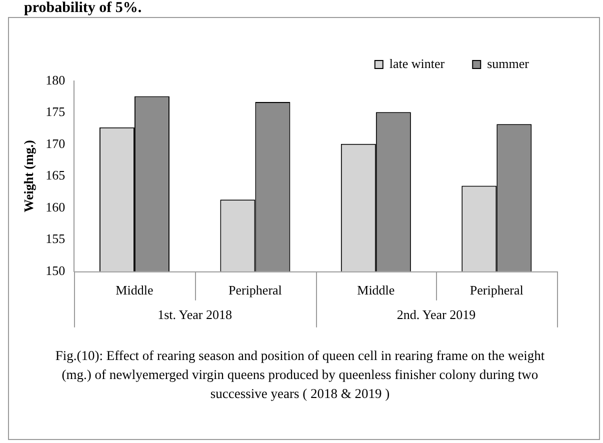 Image resolution: width=603 pixels, height=443 pixels. I want to click on y-tick-label: 155, so click(56, 238).